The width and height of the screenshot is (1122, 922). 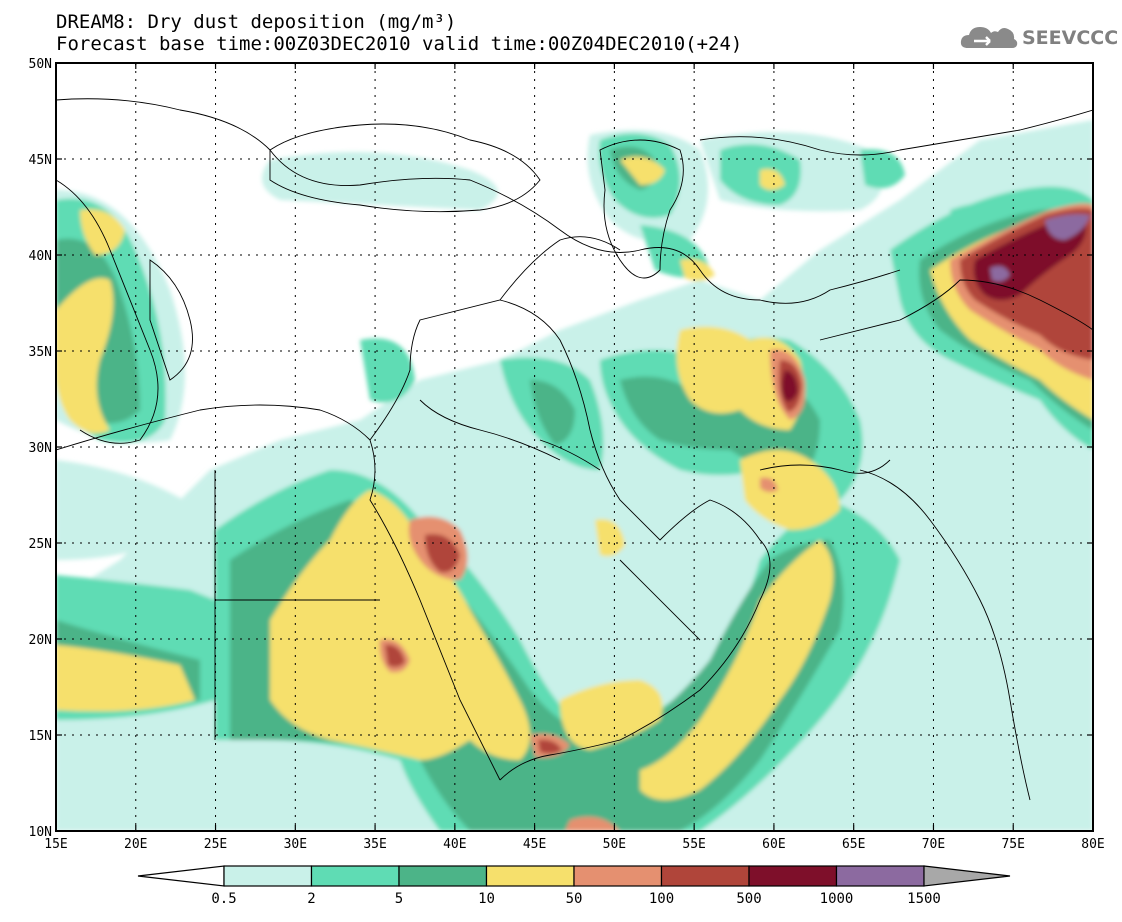 I want to click on lon-label: 65E, so click(x=853, y=844).